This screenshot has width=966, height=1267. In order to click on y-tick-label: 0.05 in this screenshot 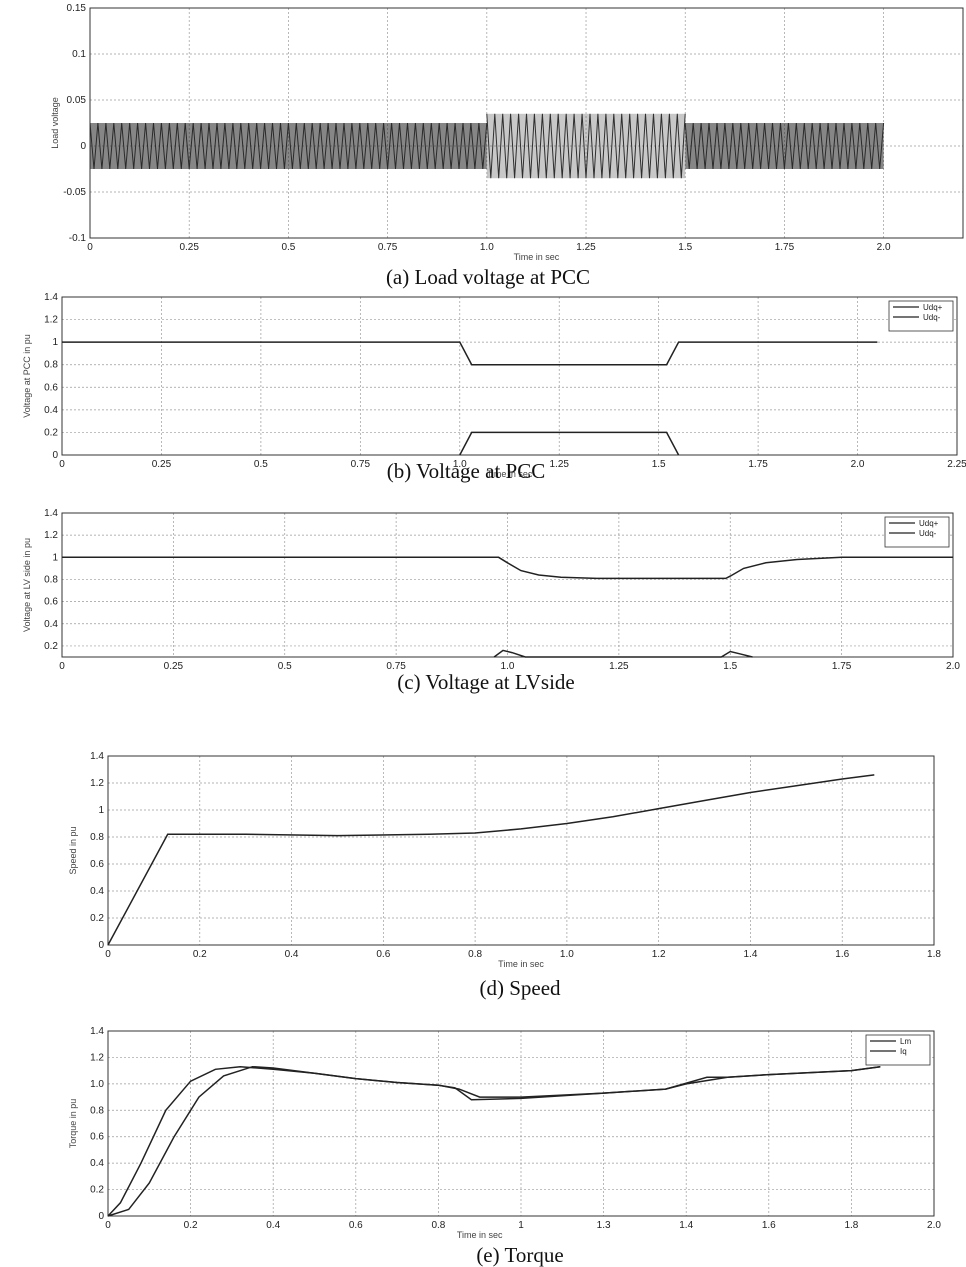, I will do `click(77, 100)`.